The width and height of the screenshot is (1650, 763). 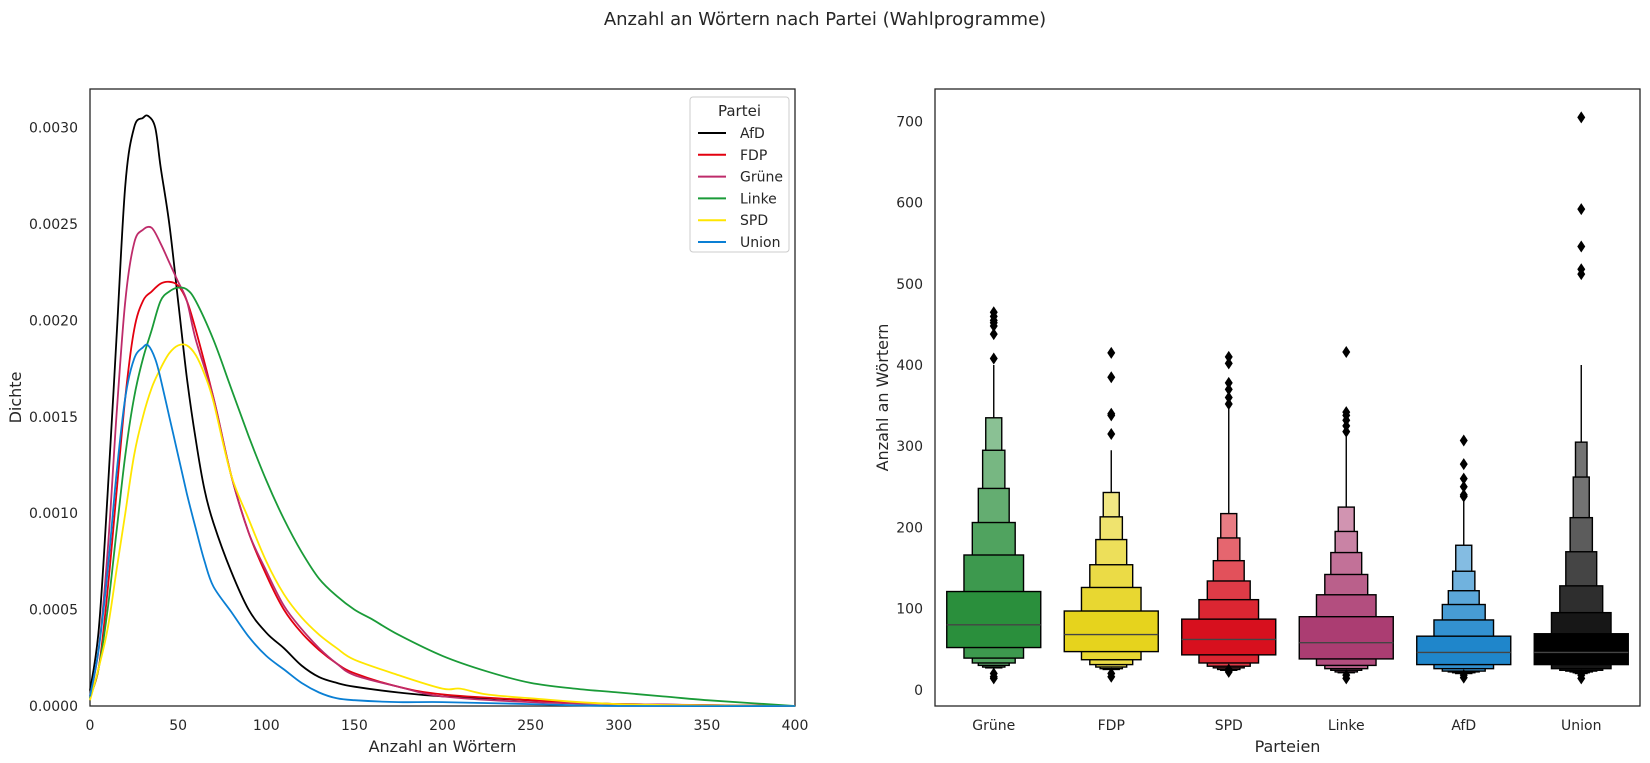 I want to click on kde-x-tick-label: 400, so click(x=795, y=726).